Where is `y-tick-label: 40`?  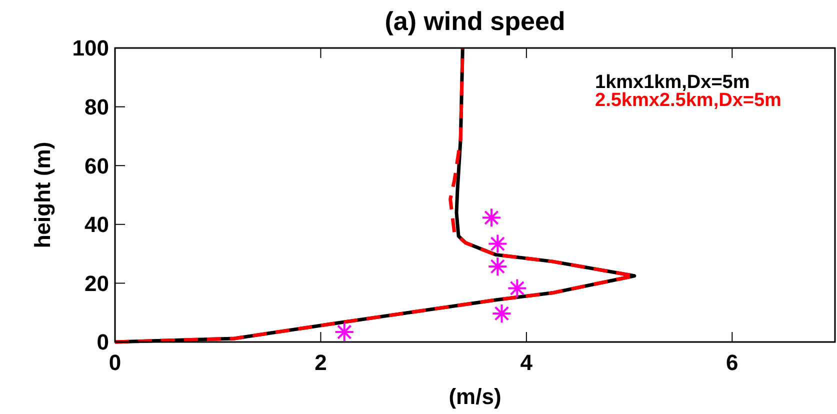 y-tick-label: 40 is located at coordinates (96, 225).